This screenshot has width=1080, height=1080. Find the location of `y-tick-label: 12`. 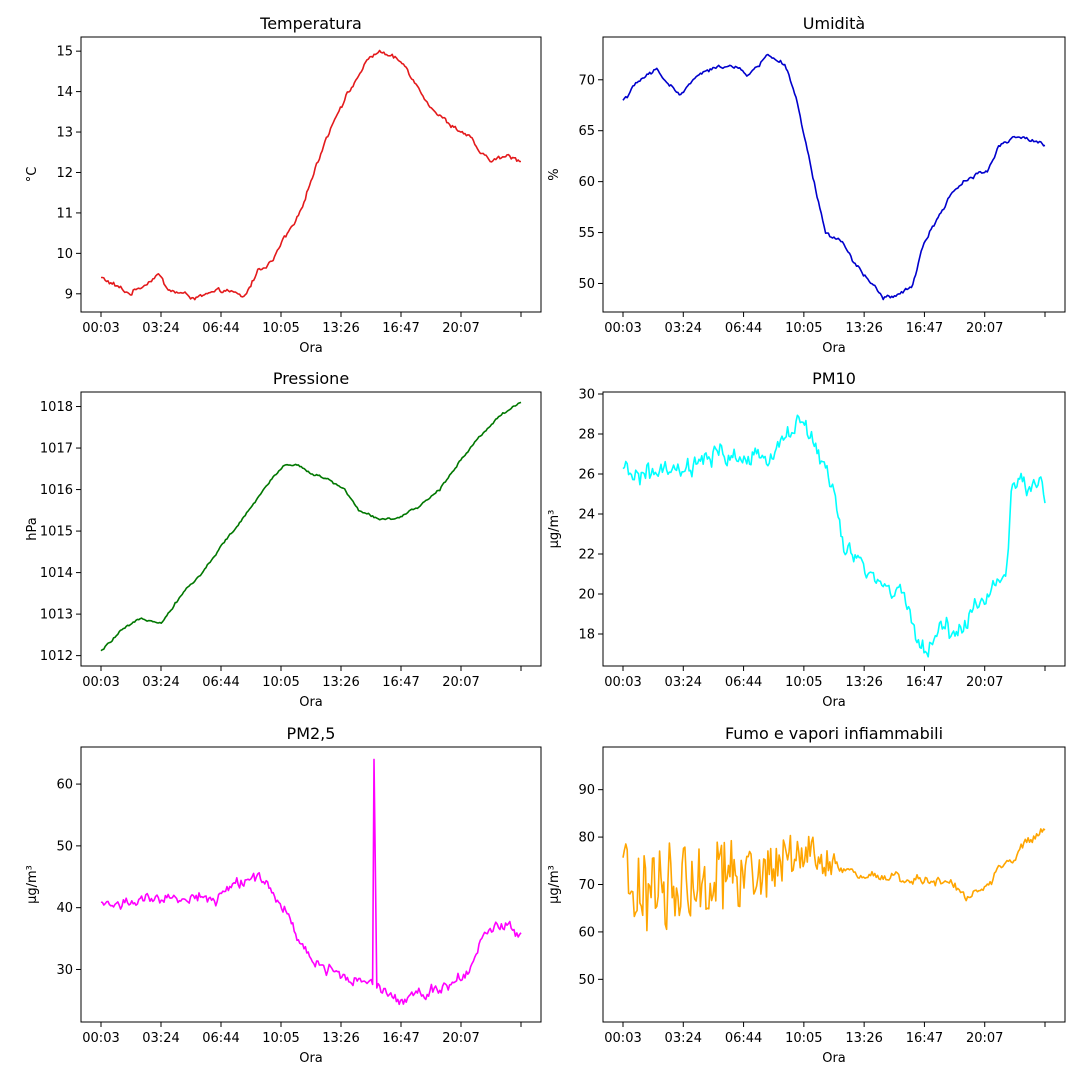

y-tick-label: 12 is located at coordinates (64, 173).